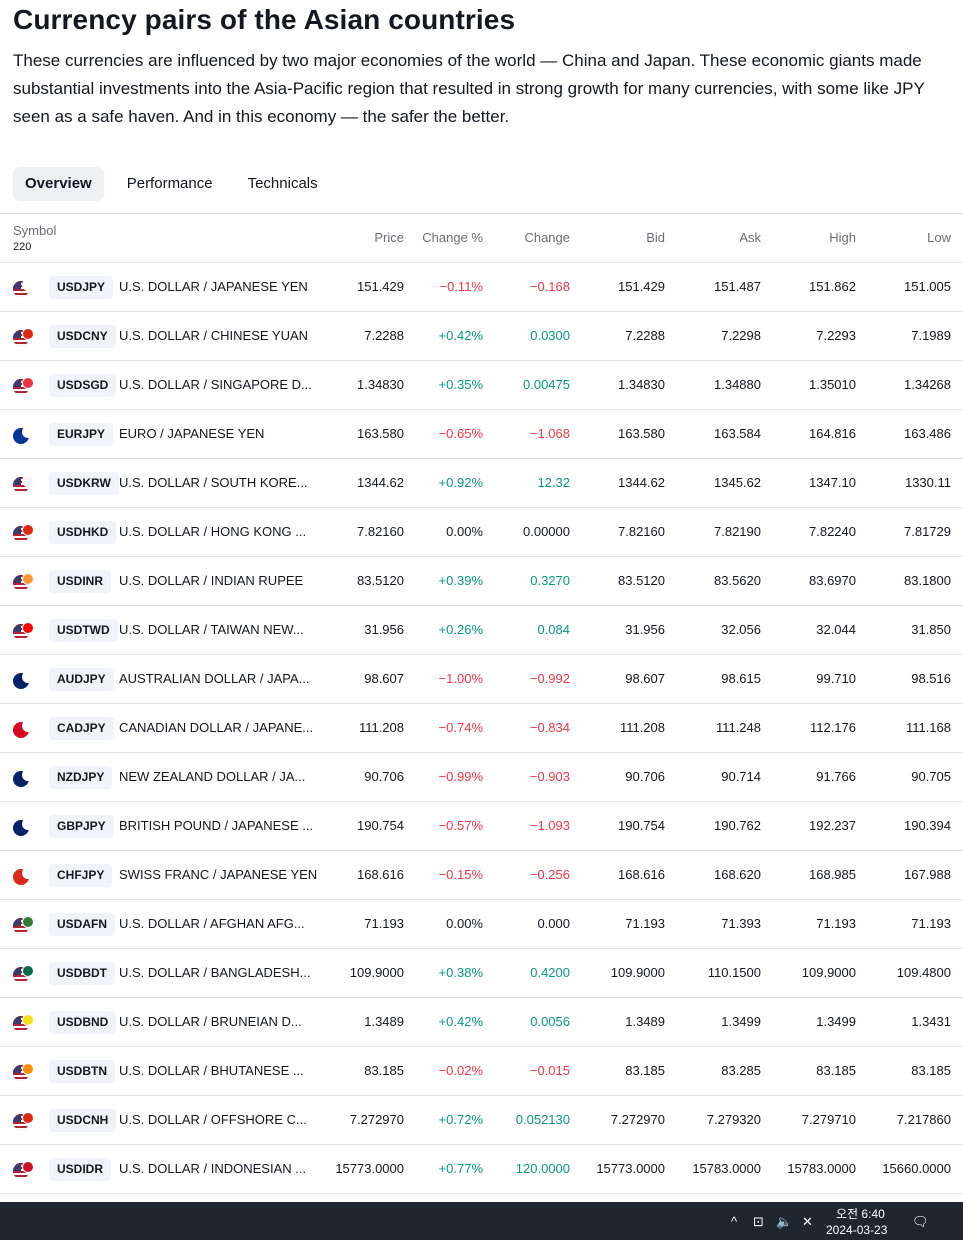 This screenshot has height=1240, width=963. What do you see at coordinates (81, 287) in the screenshot?
I see `ticker-badge: USDJPY` at bounding box center [81, 287].